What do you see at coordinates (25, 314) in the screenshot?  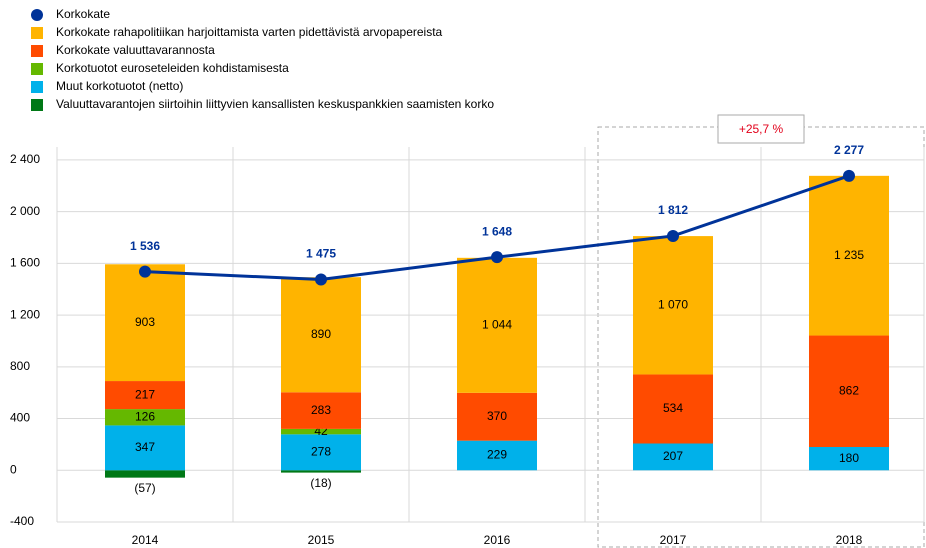 I see `y-tick-label: 1 200` at bounding box center [25, 314].